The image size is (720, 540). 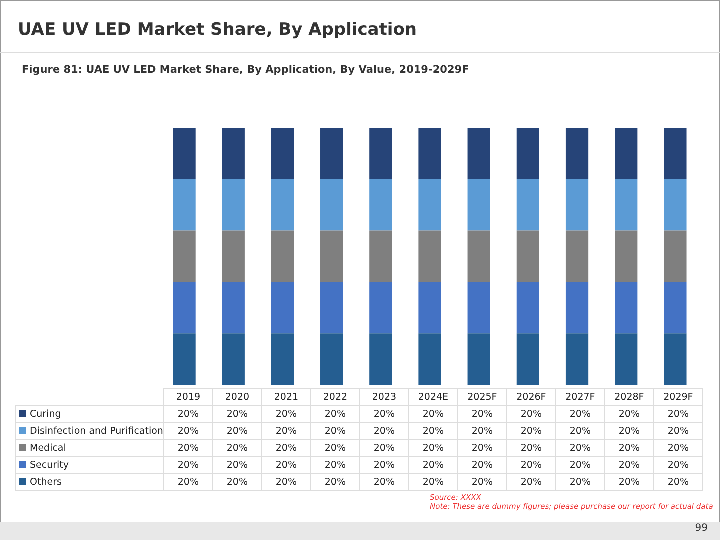 What do you see at coordinates (50, 465) in the screenshot?
I see `legend-label: Security` at bounding box center [50, 465].